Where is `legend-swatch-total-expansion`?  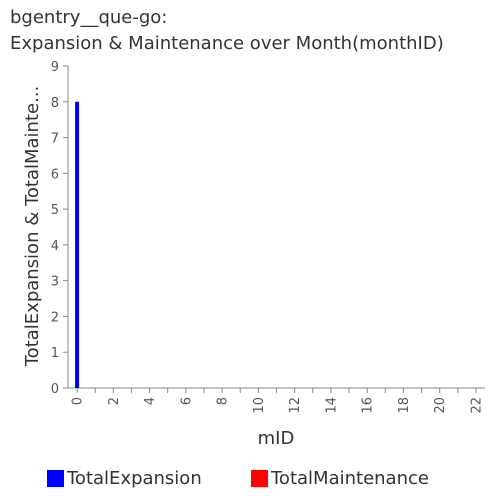 legend-swatch-total-expansion is located at coordinates (55, 478).